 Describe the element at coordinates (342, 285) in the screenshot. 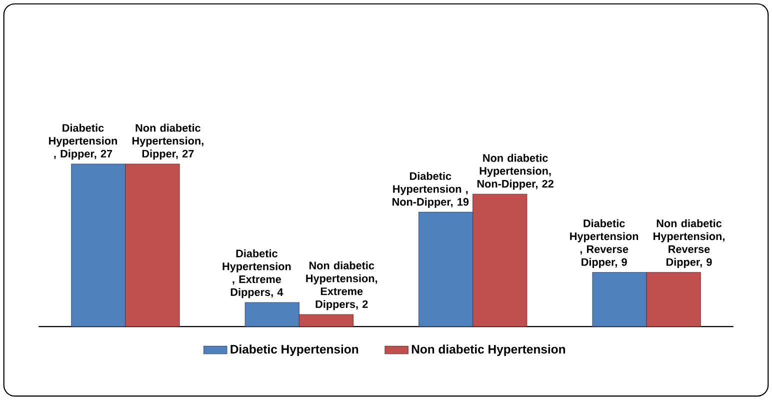

I see `data-label: Non diabetic Hypertension, Extreme Dippers, 2` at that location.